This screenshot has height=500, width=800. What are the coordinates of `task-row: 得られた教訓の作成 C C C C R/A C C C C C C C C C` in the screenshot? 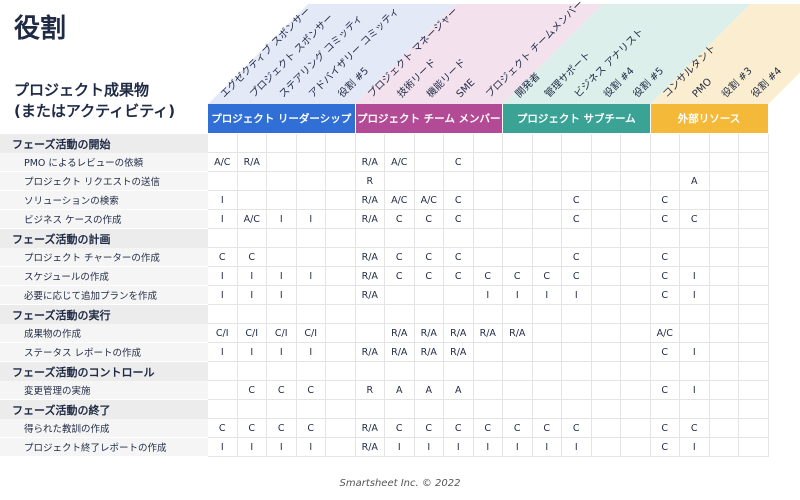 It's located at (400, 428).